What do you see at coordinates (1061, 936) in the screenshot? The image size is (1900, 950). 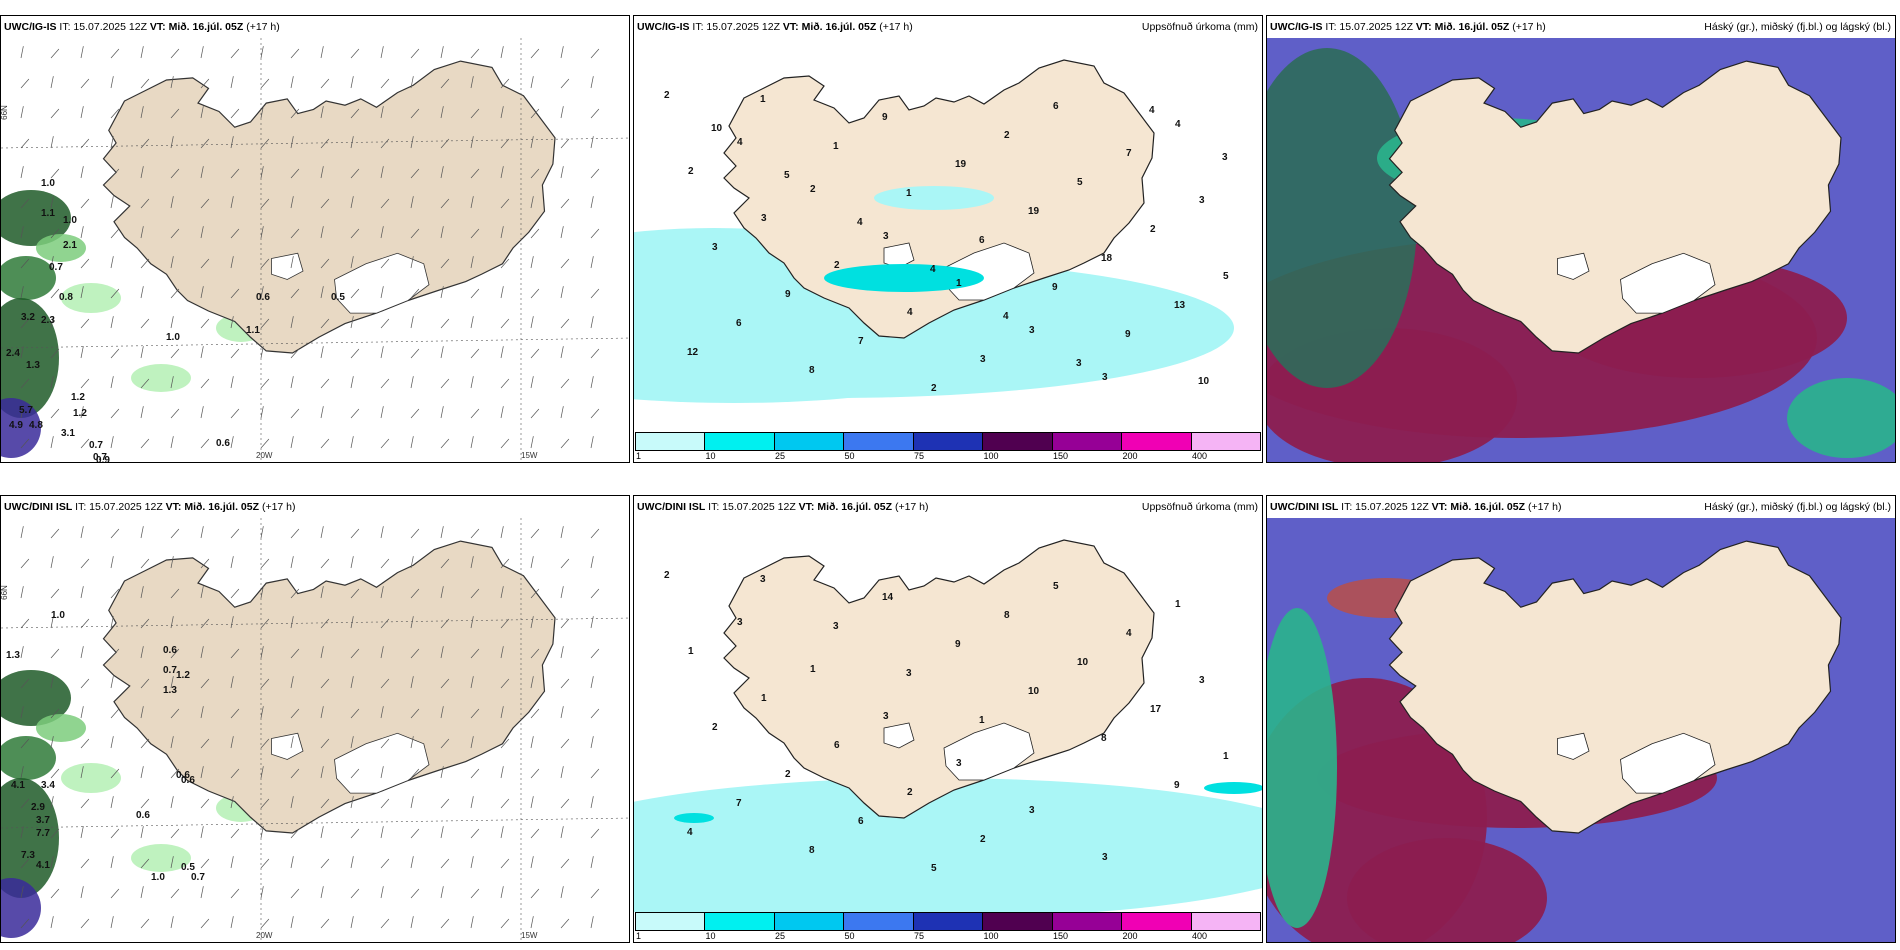 I see `colorbar-label: 150` at bounding box center [1061, 936].